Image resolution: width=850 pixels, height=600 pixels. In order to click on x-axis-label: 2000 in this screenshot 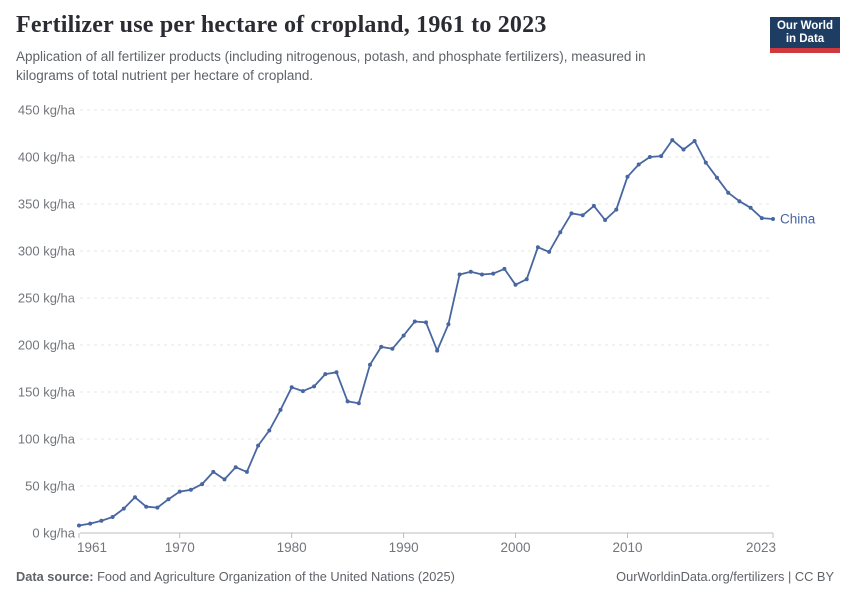, I will do `click(516, 547)`.